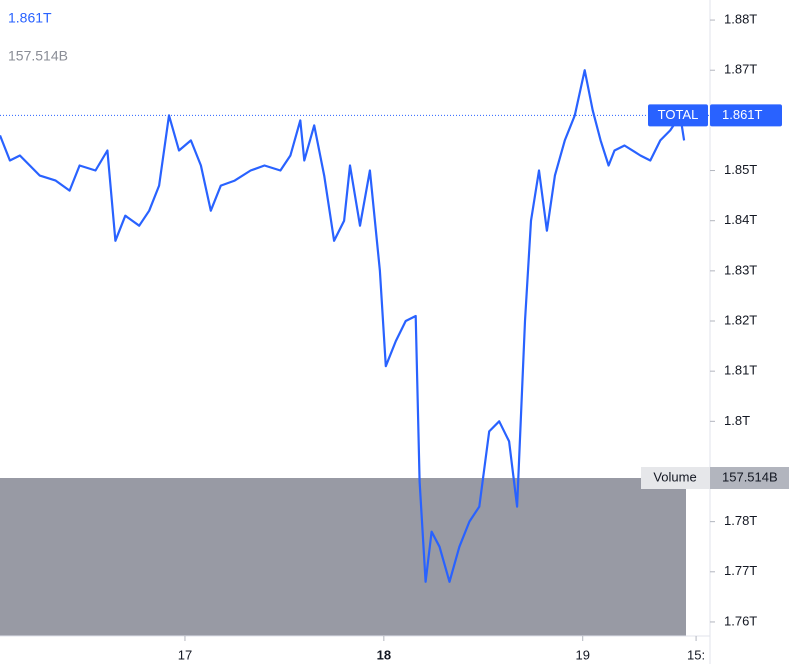  Describe the element at coordinates (740, 370) in the screenshot. I see `y-tick-label: 1.81T` at that location.